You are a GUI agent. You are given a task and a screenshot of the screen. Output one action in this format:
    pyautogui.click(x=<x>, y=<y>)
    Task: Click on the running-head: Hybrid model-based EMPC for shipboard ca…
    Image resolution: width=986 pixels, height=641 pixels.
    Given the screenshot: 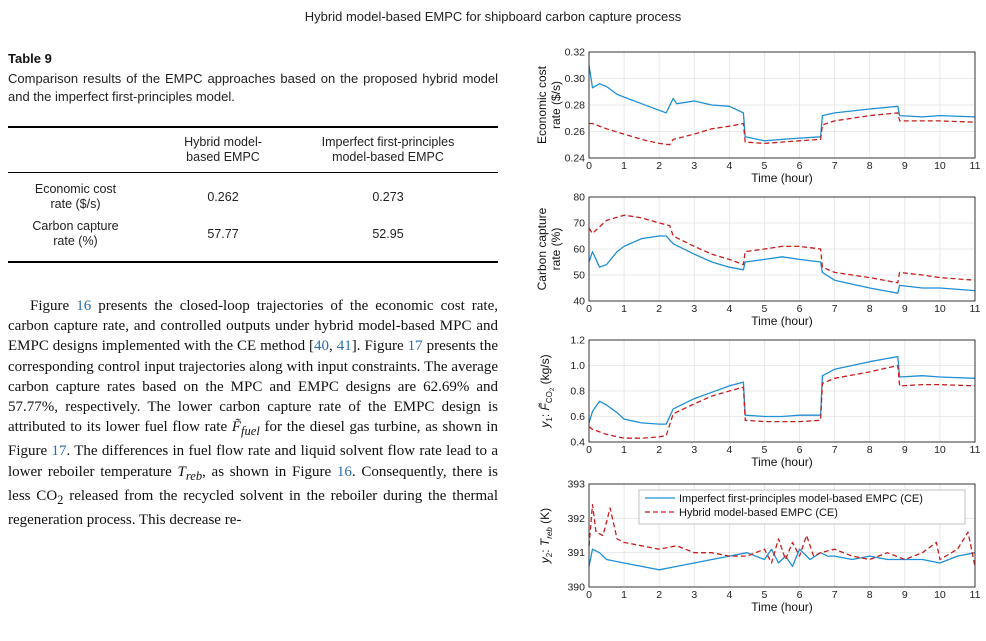 What is the action you would take?
    pyautogui.click(x=493, y=16)
    